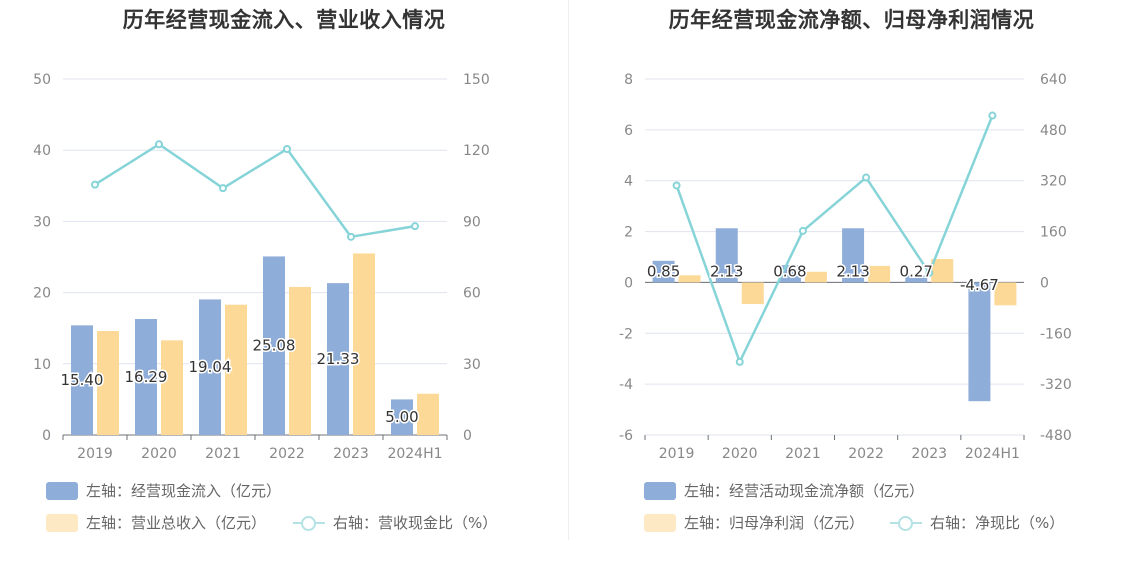  I want to click on bar-data-label: 19.04, so click(210, 367).